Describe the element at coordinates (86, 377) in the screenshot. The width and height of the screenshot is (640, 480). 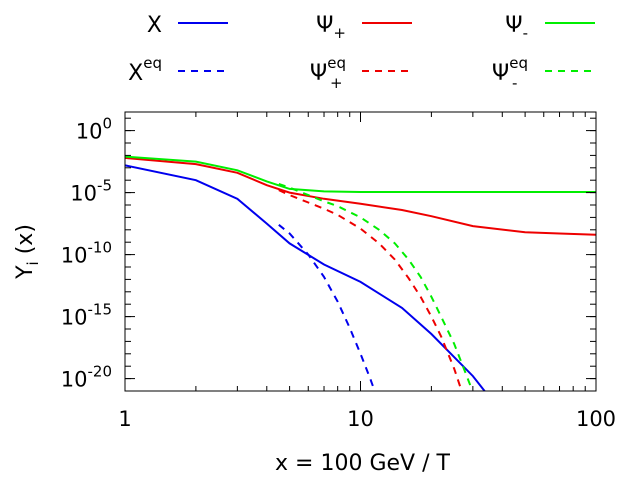
I see `y-tick-label: 10⁻²⁰` at that location.